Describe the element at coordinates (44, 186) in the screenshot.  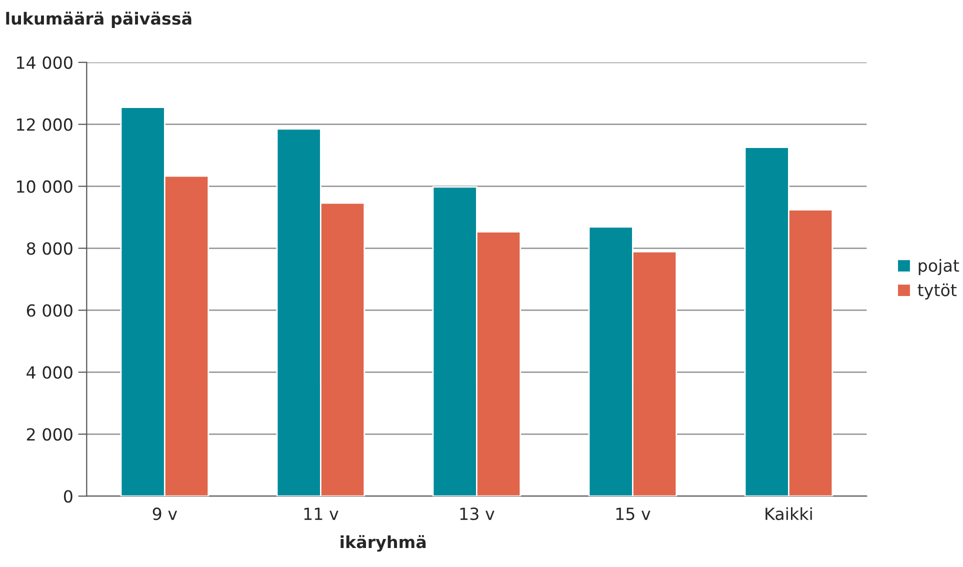
I see `y-tick-label: 10 000` at that location.